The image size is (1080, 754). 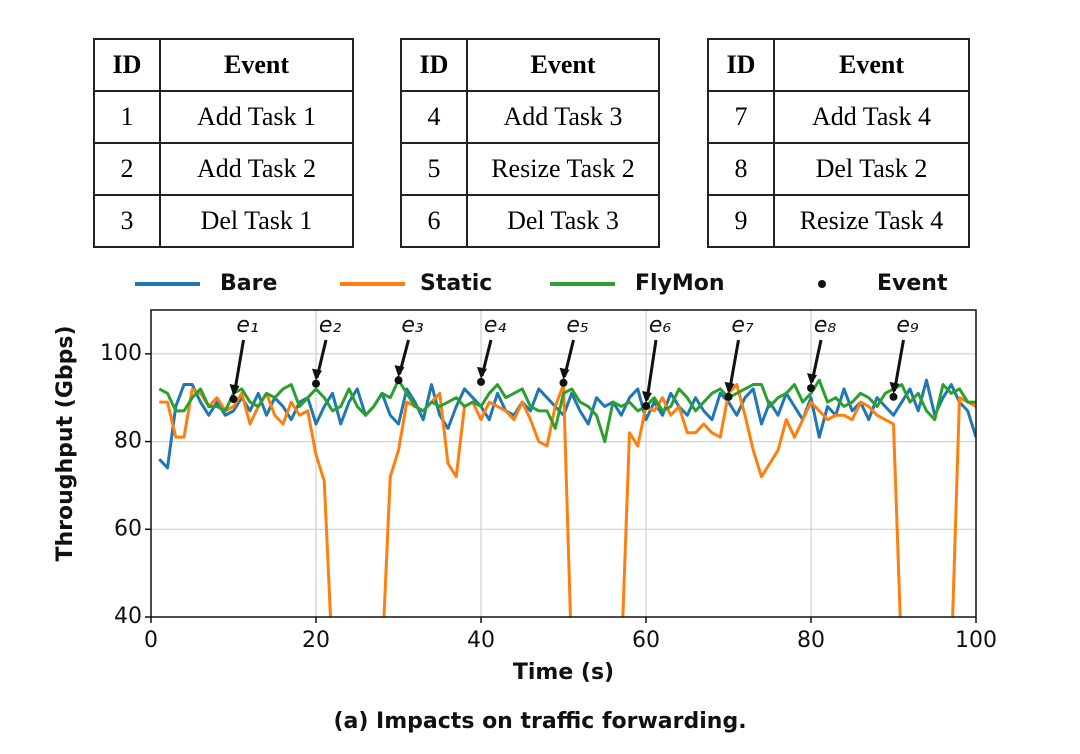 What do you see at coordinates (646, 640) in the screenshot?
I see `x-tick-label: 60` at bounding box center [646, 640].